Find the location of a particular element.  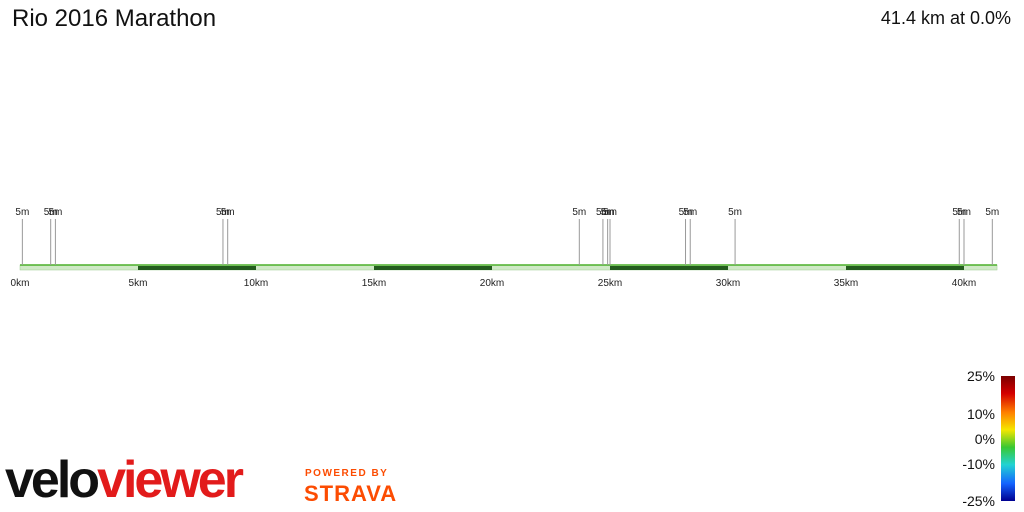

elevation-marker-label-9: 5m is located at coordinates (686, 212).